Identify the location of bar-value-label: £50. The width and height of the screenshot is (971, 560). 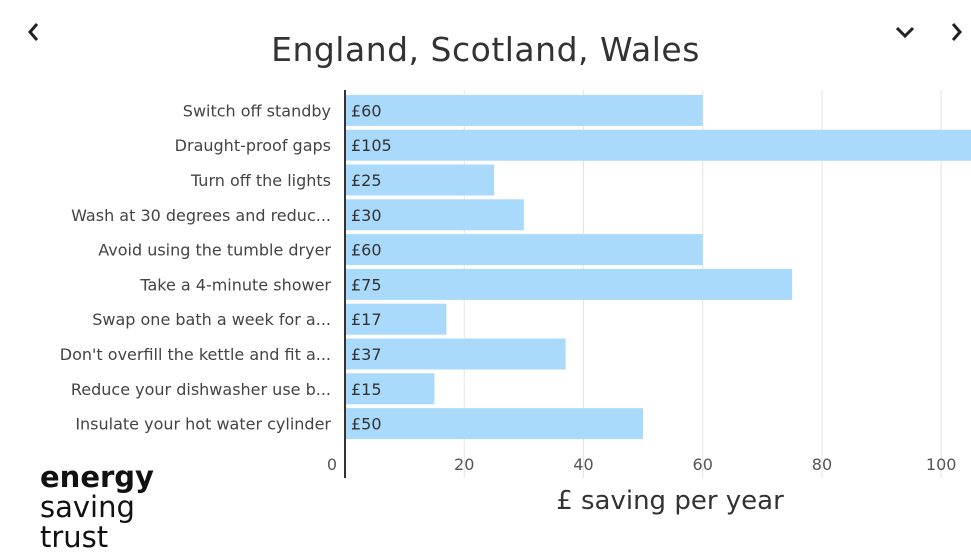
(366, 424).